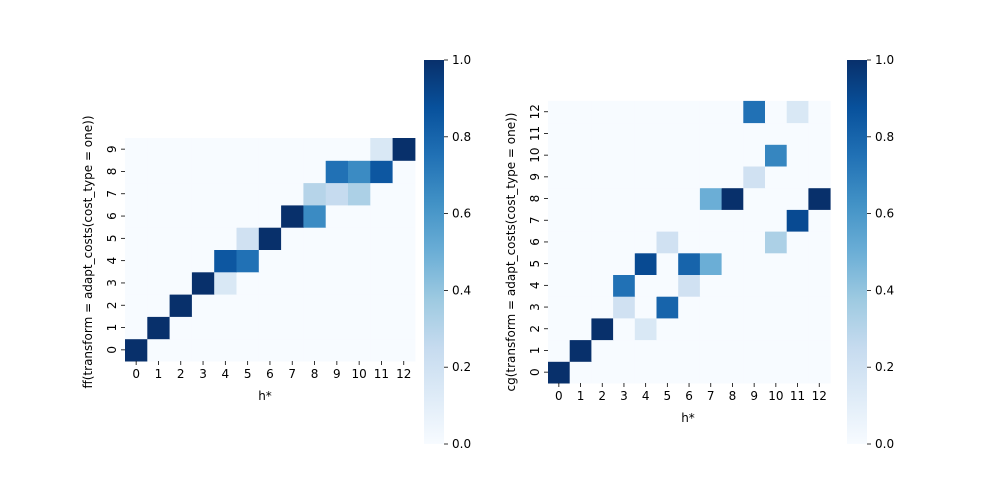 The height and width of the screenshot is (500, 1000). I want to click on heatmap-right-y-tick-label: 12, so click(535, 111).